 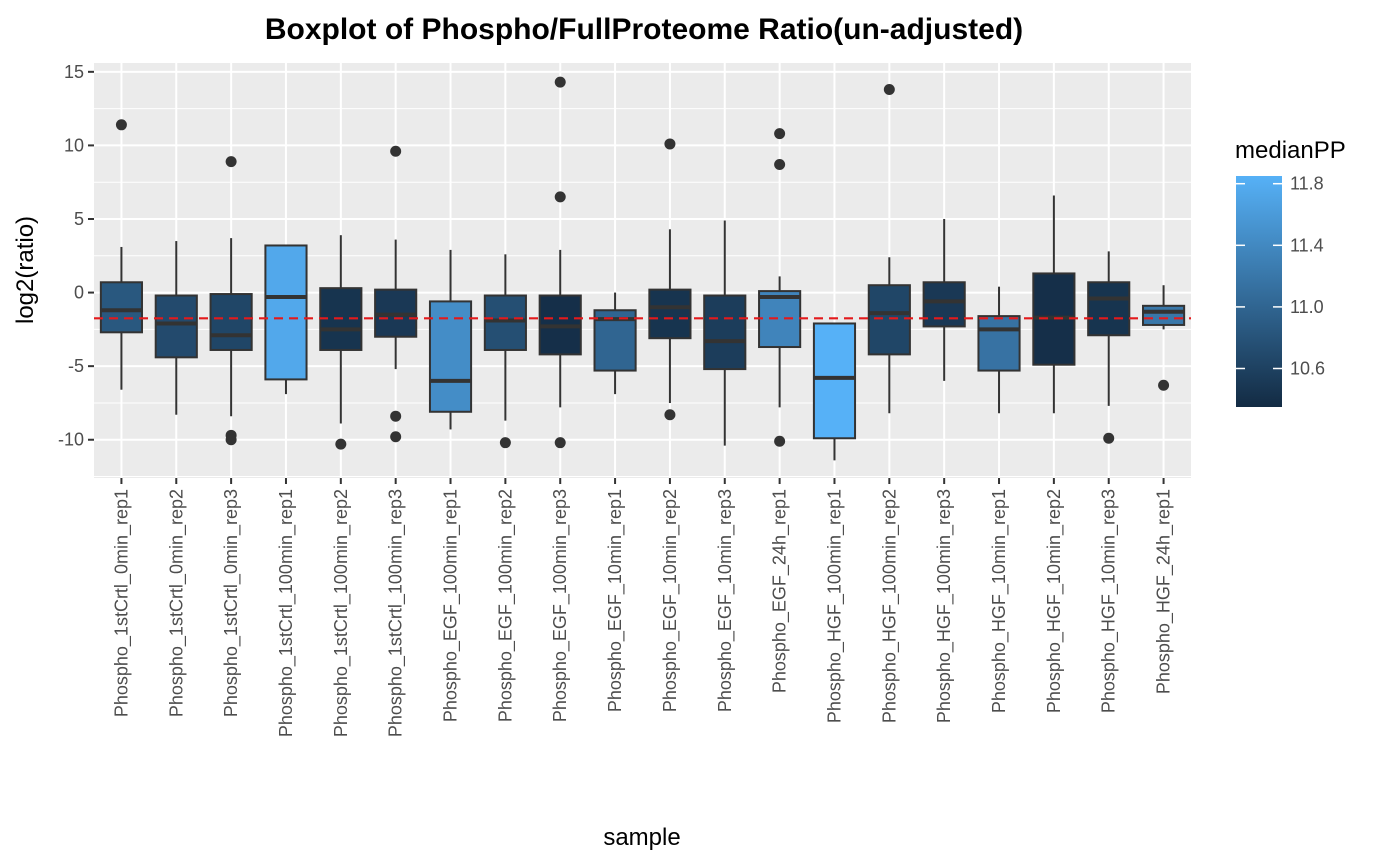 What do you see at coordinates (1109, 601) in the screenshot?
I see `x-tick-label: Phospho_HGF_10min_rep3` at bounding box center [1109, 601].